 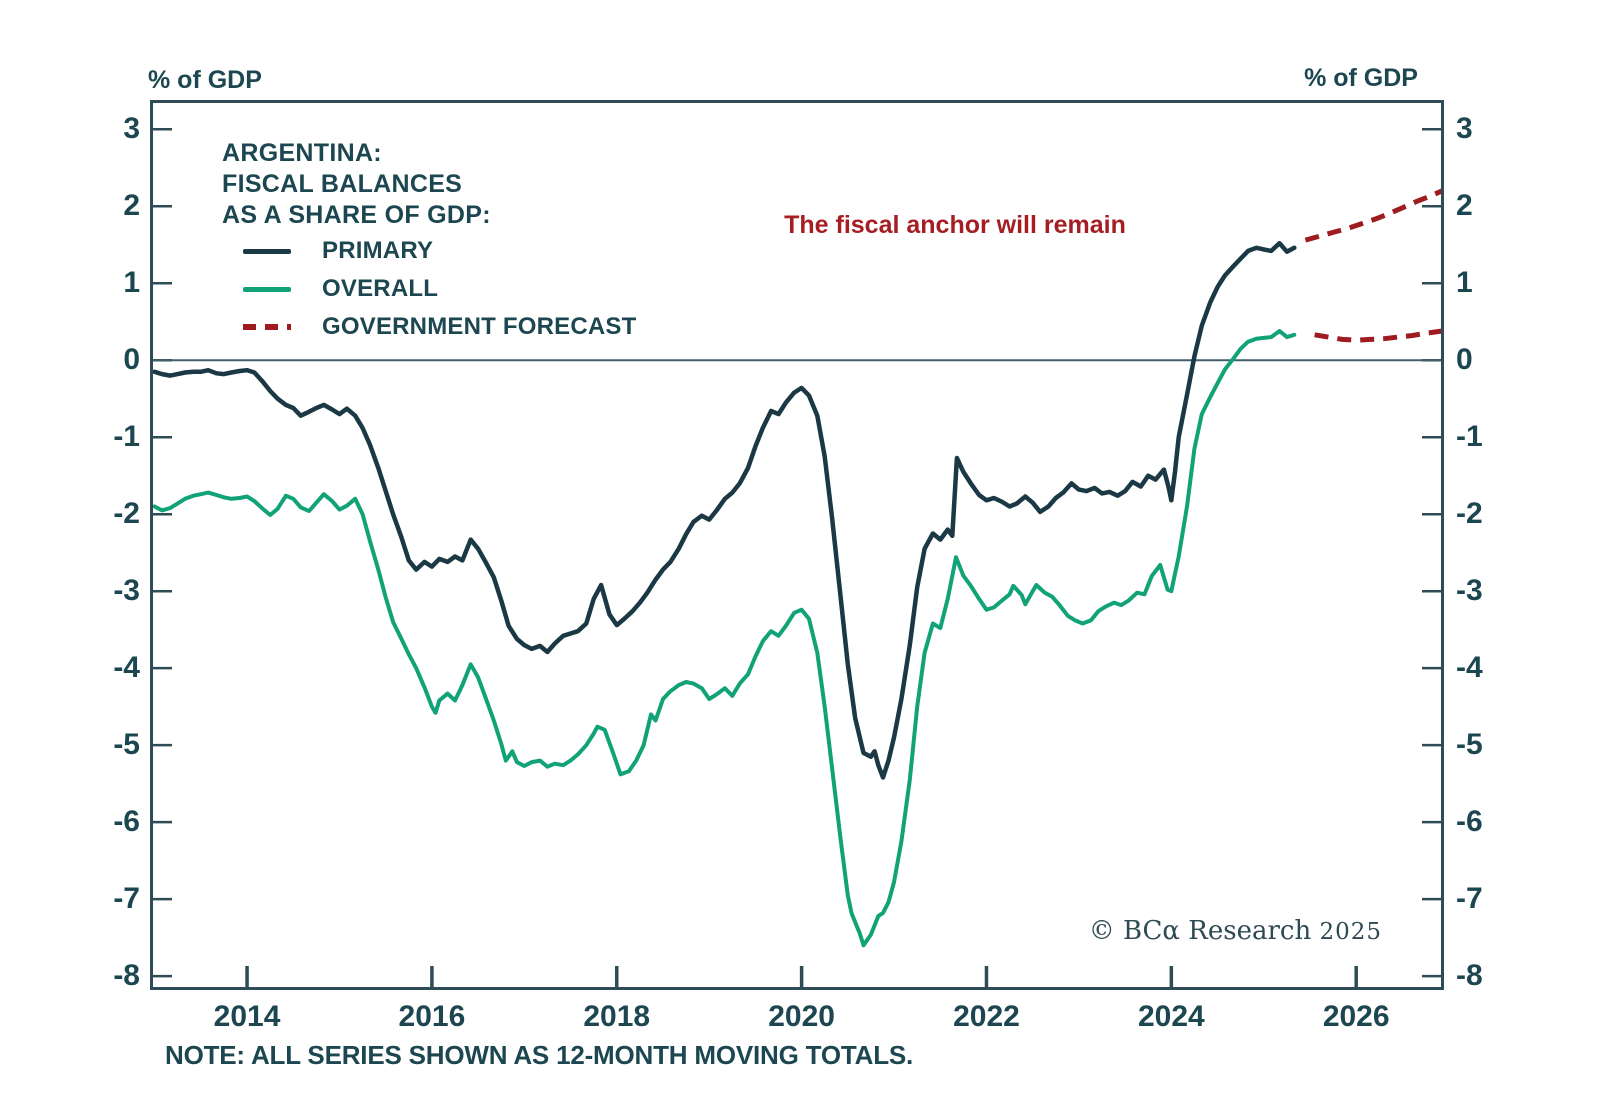 What do you see at coordinates (479, 326) in the screenshot?
I see `legend-label-forecast: GOVERNMENT FORECAST` at bounding box center [479, 326].